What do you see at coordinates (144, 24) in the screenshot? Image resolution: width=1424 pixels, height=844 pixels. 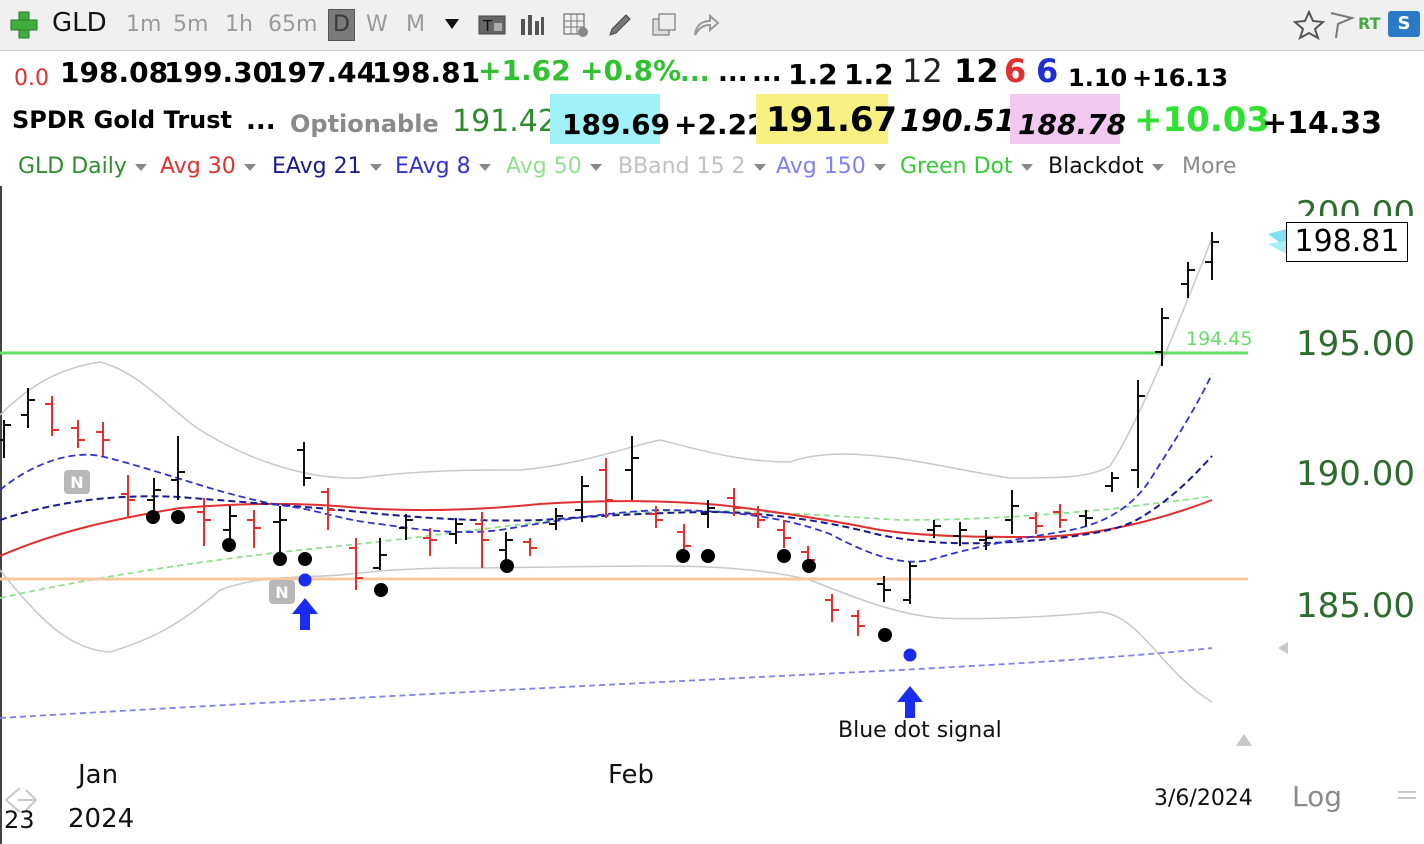 I see `timeframe-1m: 1m` at bounding box center [144, 24].